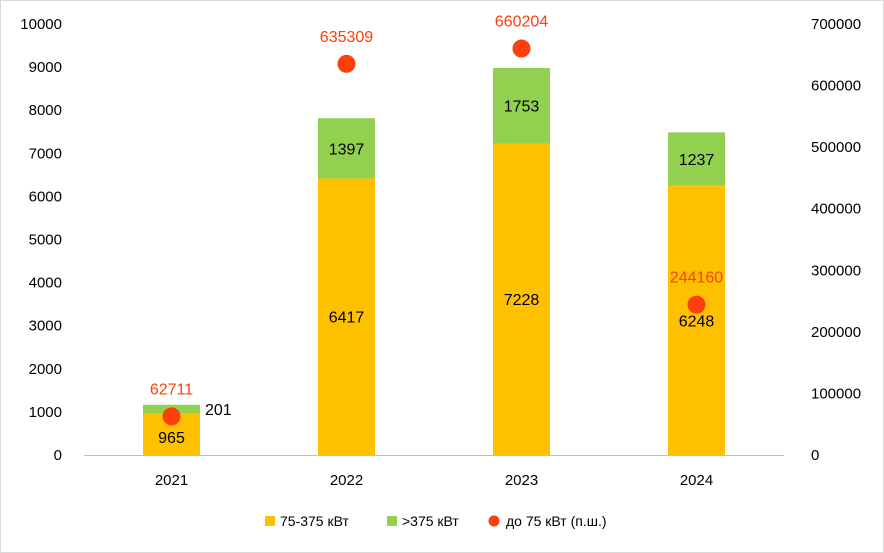  What do you see at coordinates (270, 521) in the screenshot?
I see `legend-swatch-small-inverters` at bounding box center [270, 521].